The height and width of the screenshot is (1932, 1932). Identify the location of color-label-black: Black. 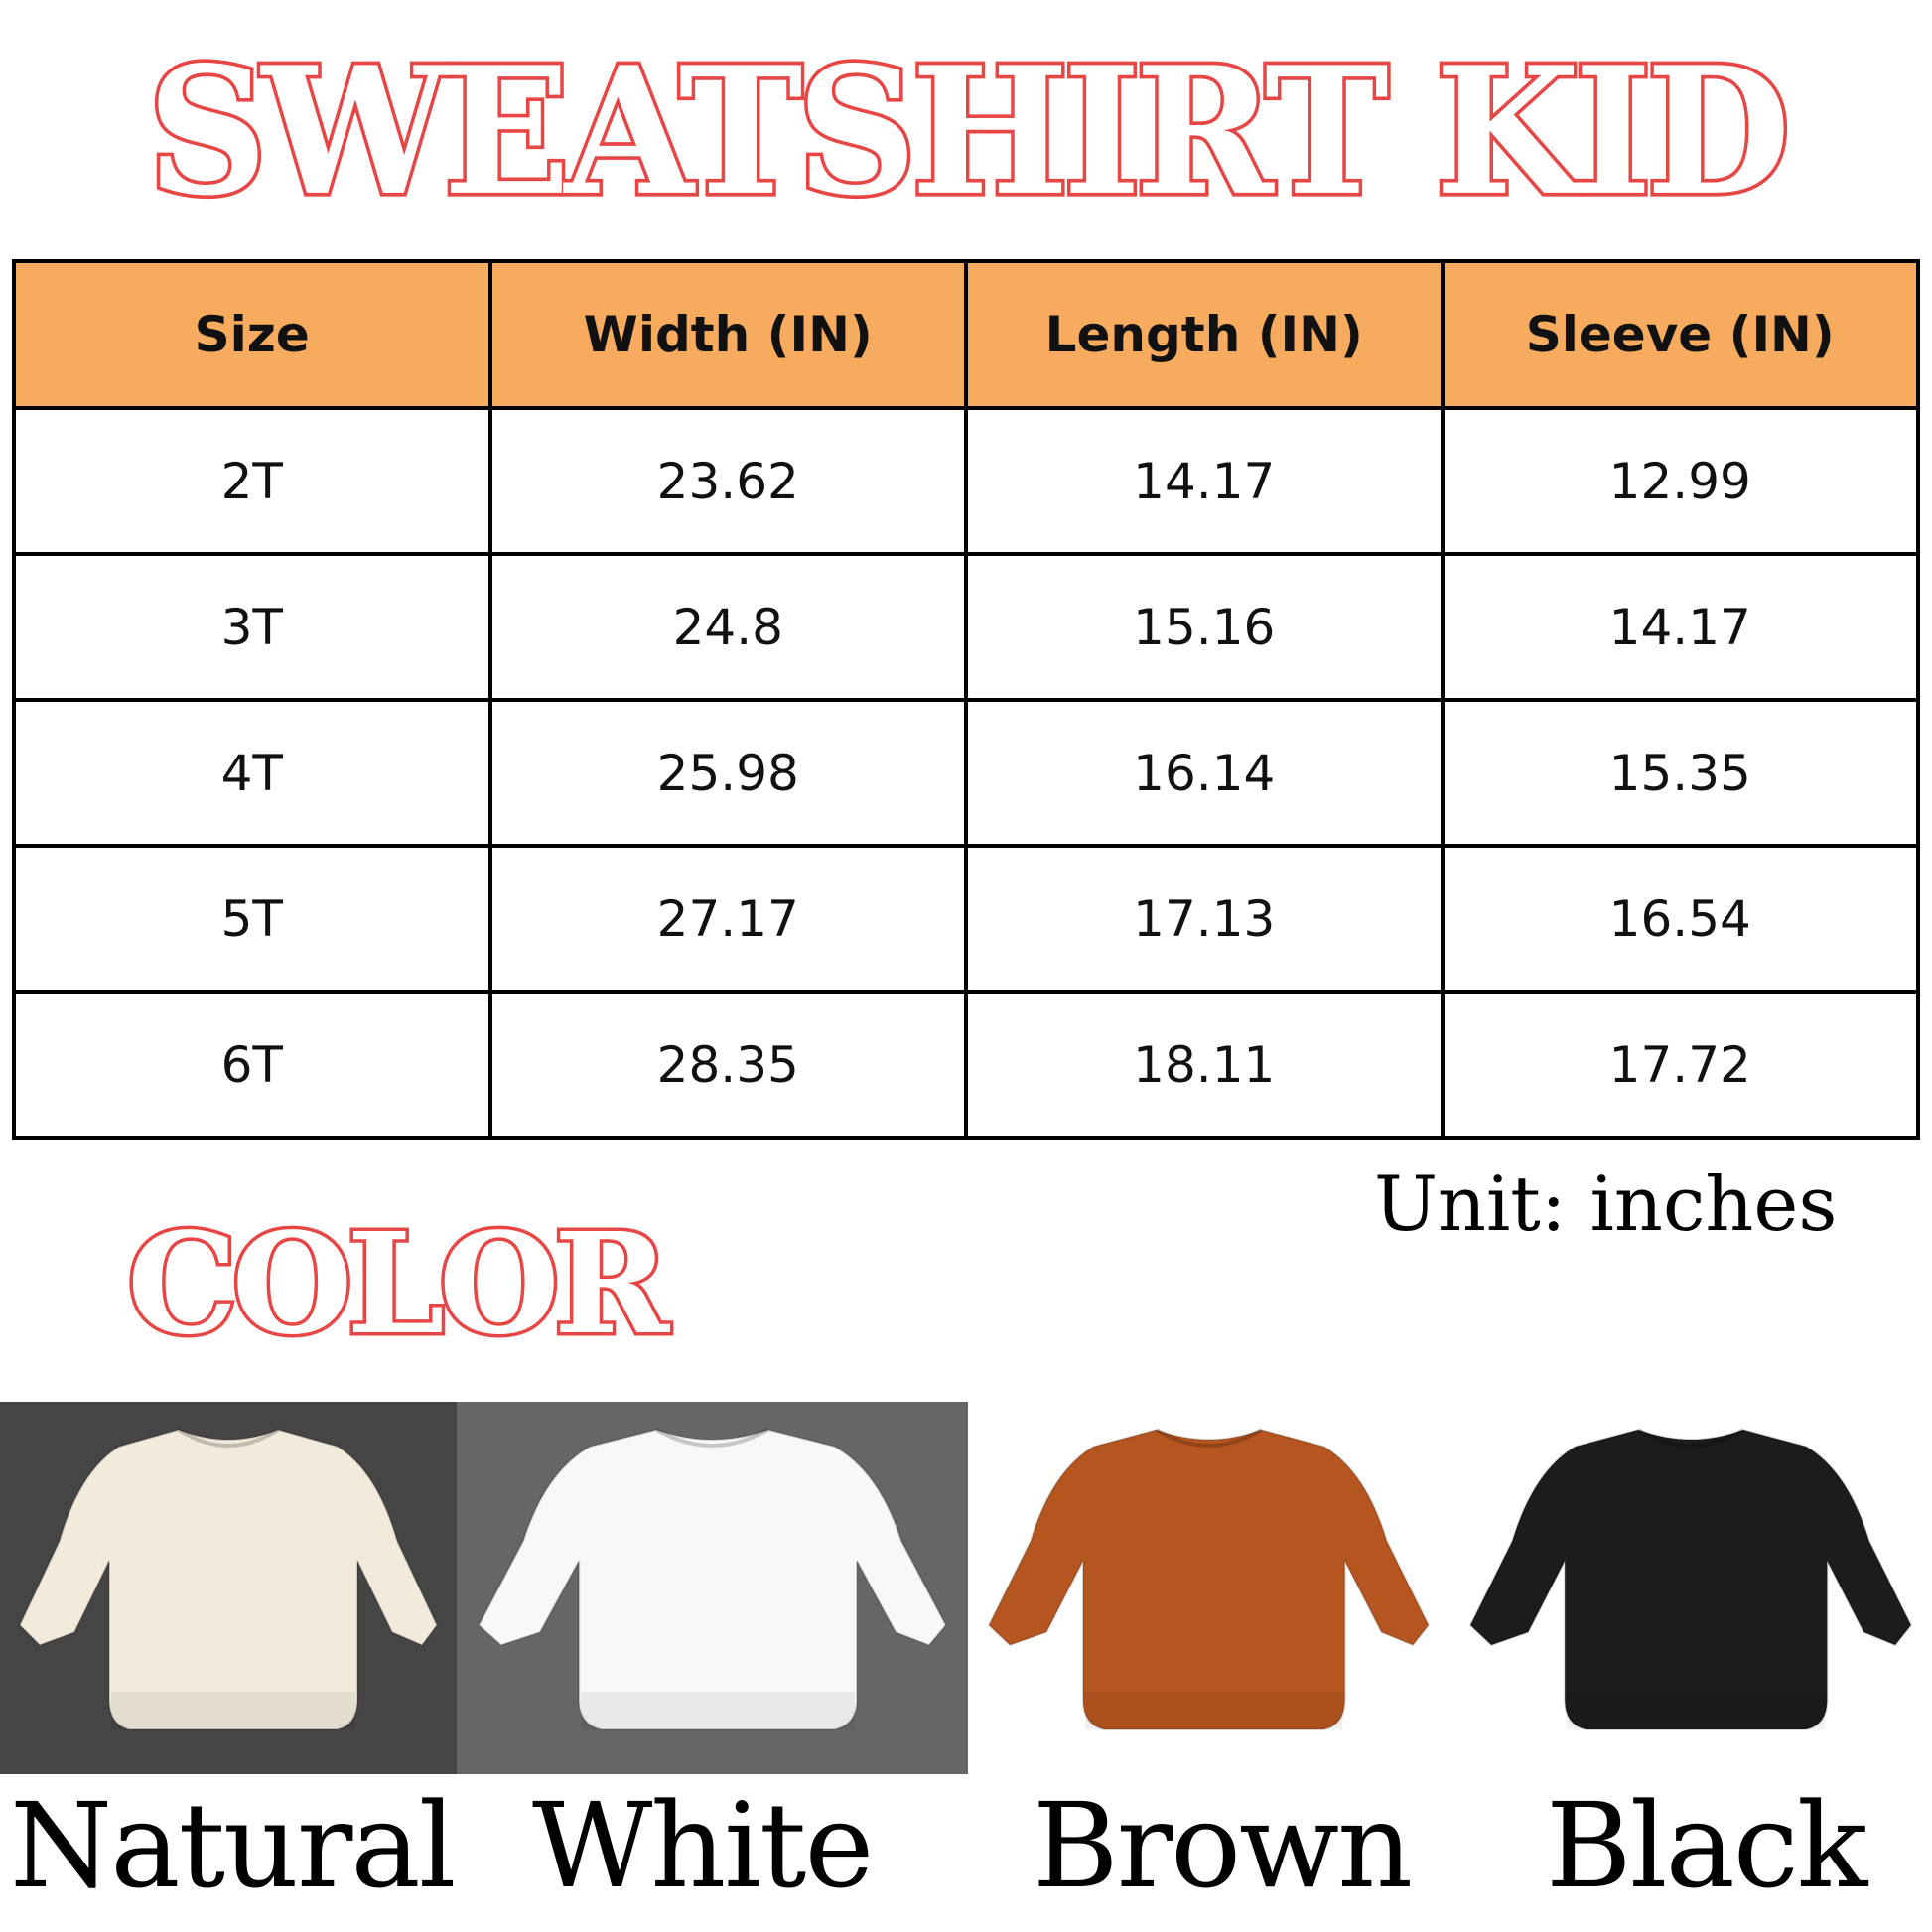
(1706, 1846).